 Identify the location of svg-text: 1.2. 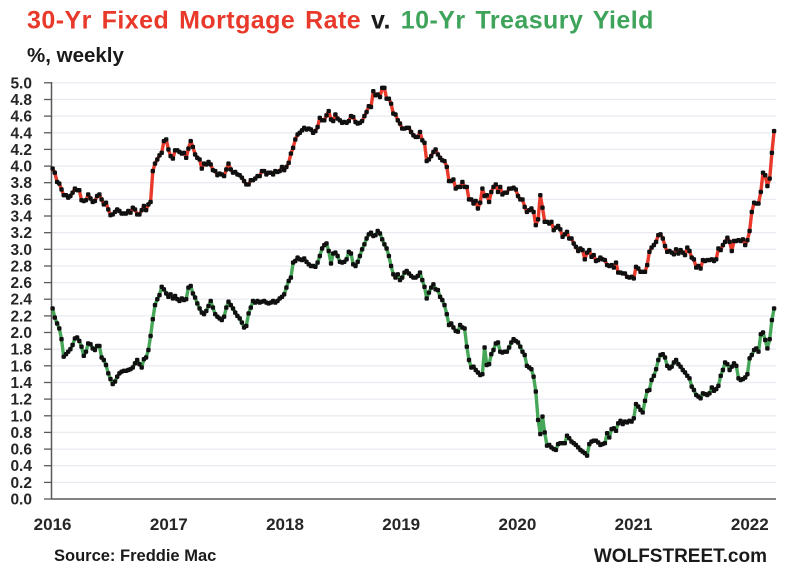
(21, 400).